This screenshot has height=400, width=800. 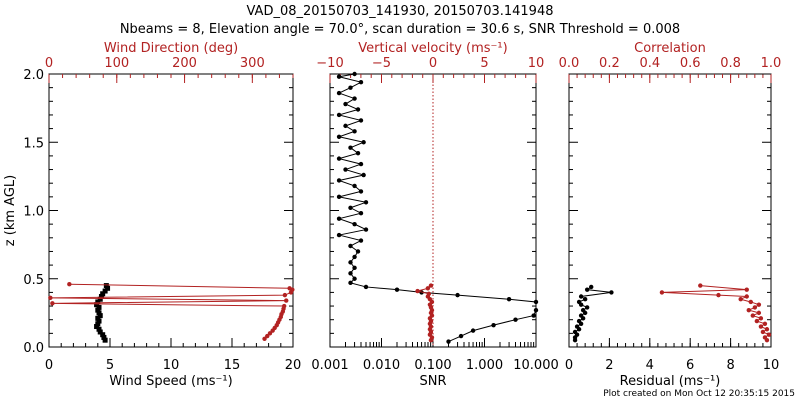 What do you see at coordinates (432, 381) in the screenshot?
I see `snr-bottom-axis-label: SNR` at bounding box center [432, 381].